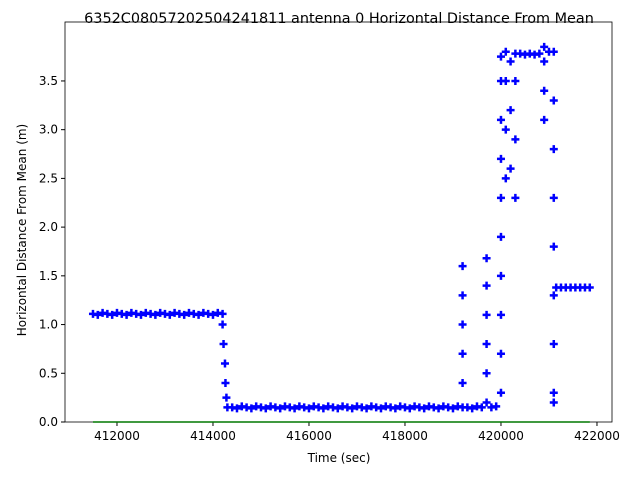 This screenshot has width=640, height=484. I want to click on y-tick-label: 3.0, so click(48, 130).